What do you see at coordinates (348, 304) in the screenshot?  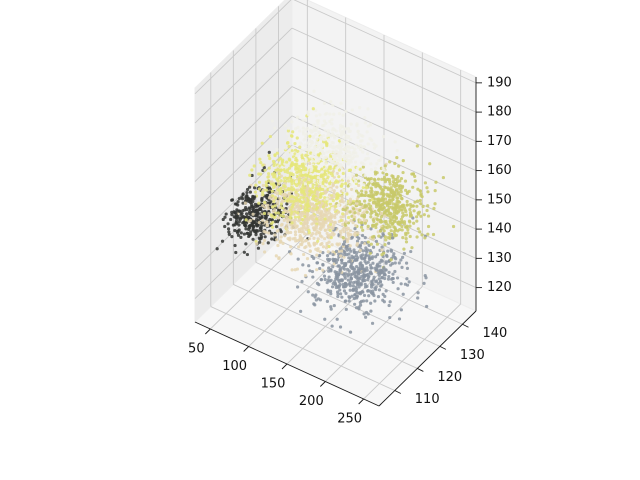 I see `y-gridline` at bounding box center [348, 304].